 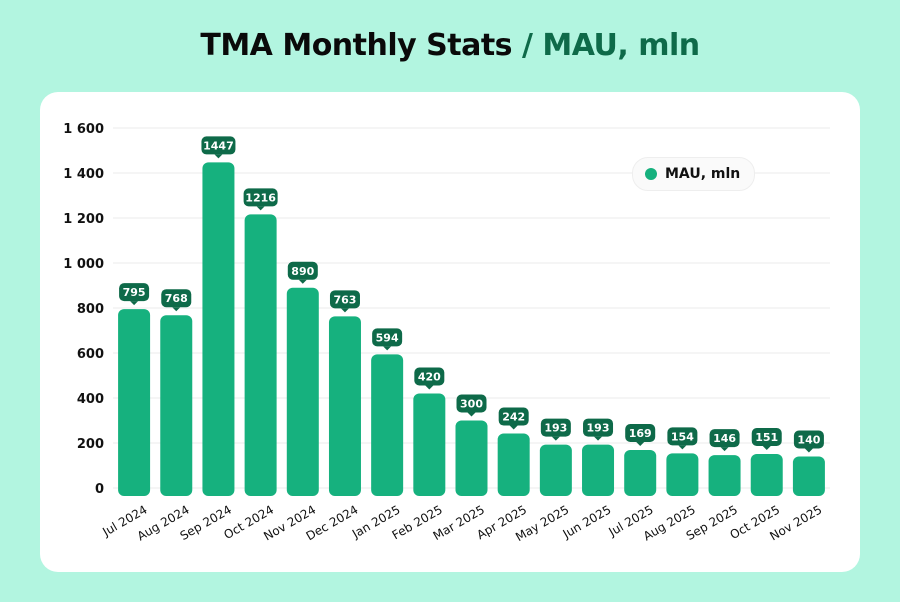 I want to click on y-tick-label: 1 600, so click(x=83, y=129).